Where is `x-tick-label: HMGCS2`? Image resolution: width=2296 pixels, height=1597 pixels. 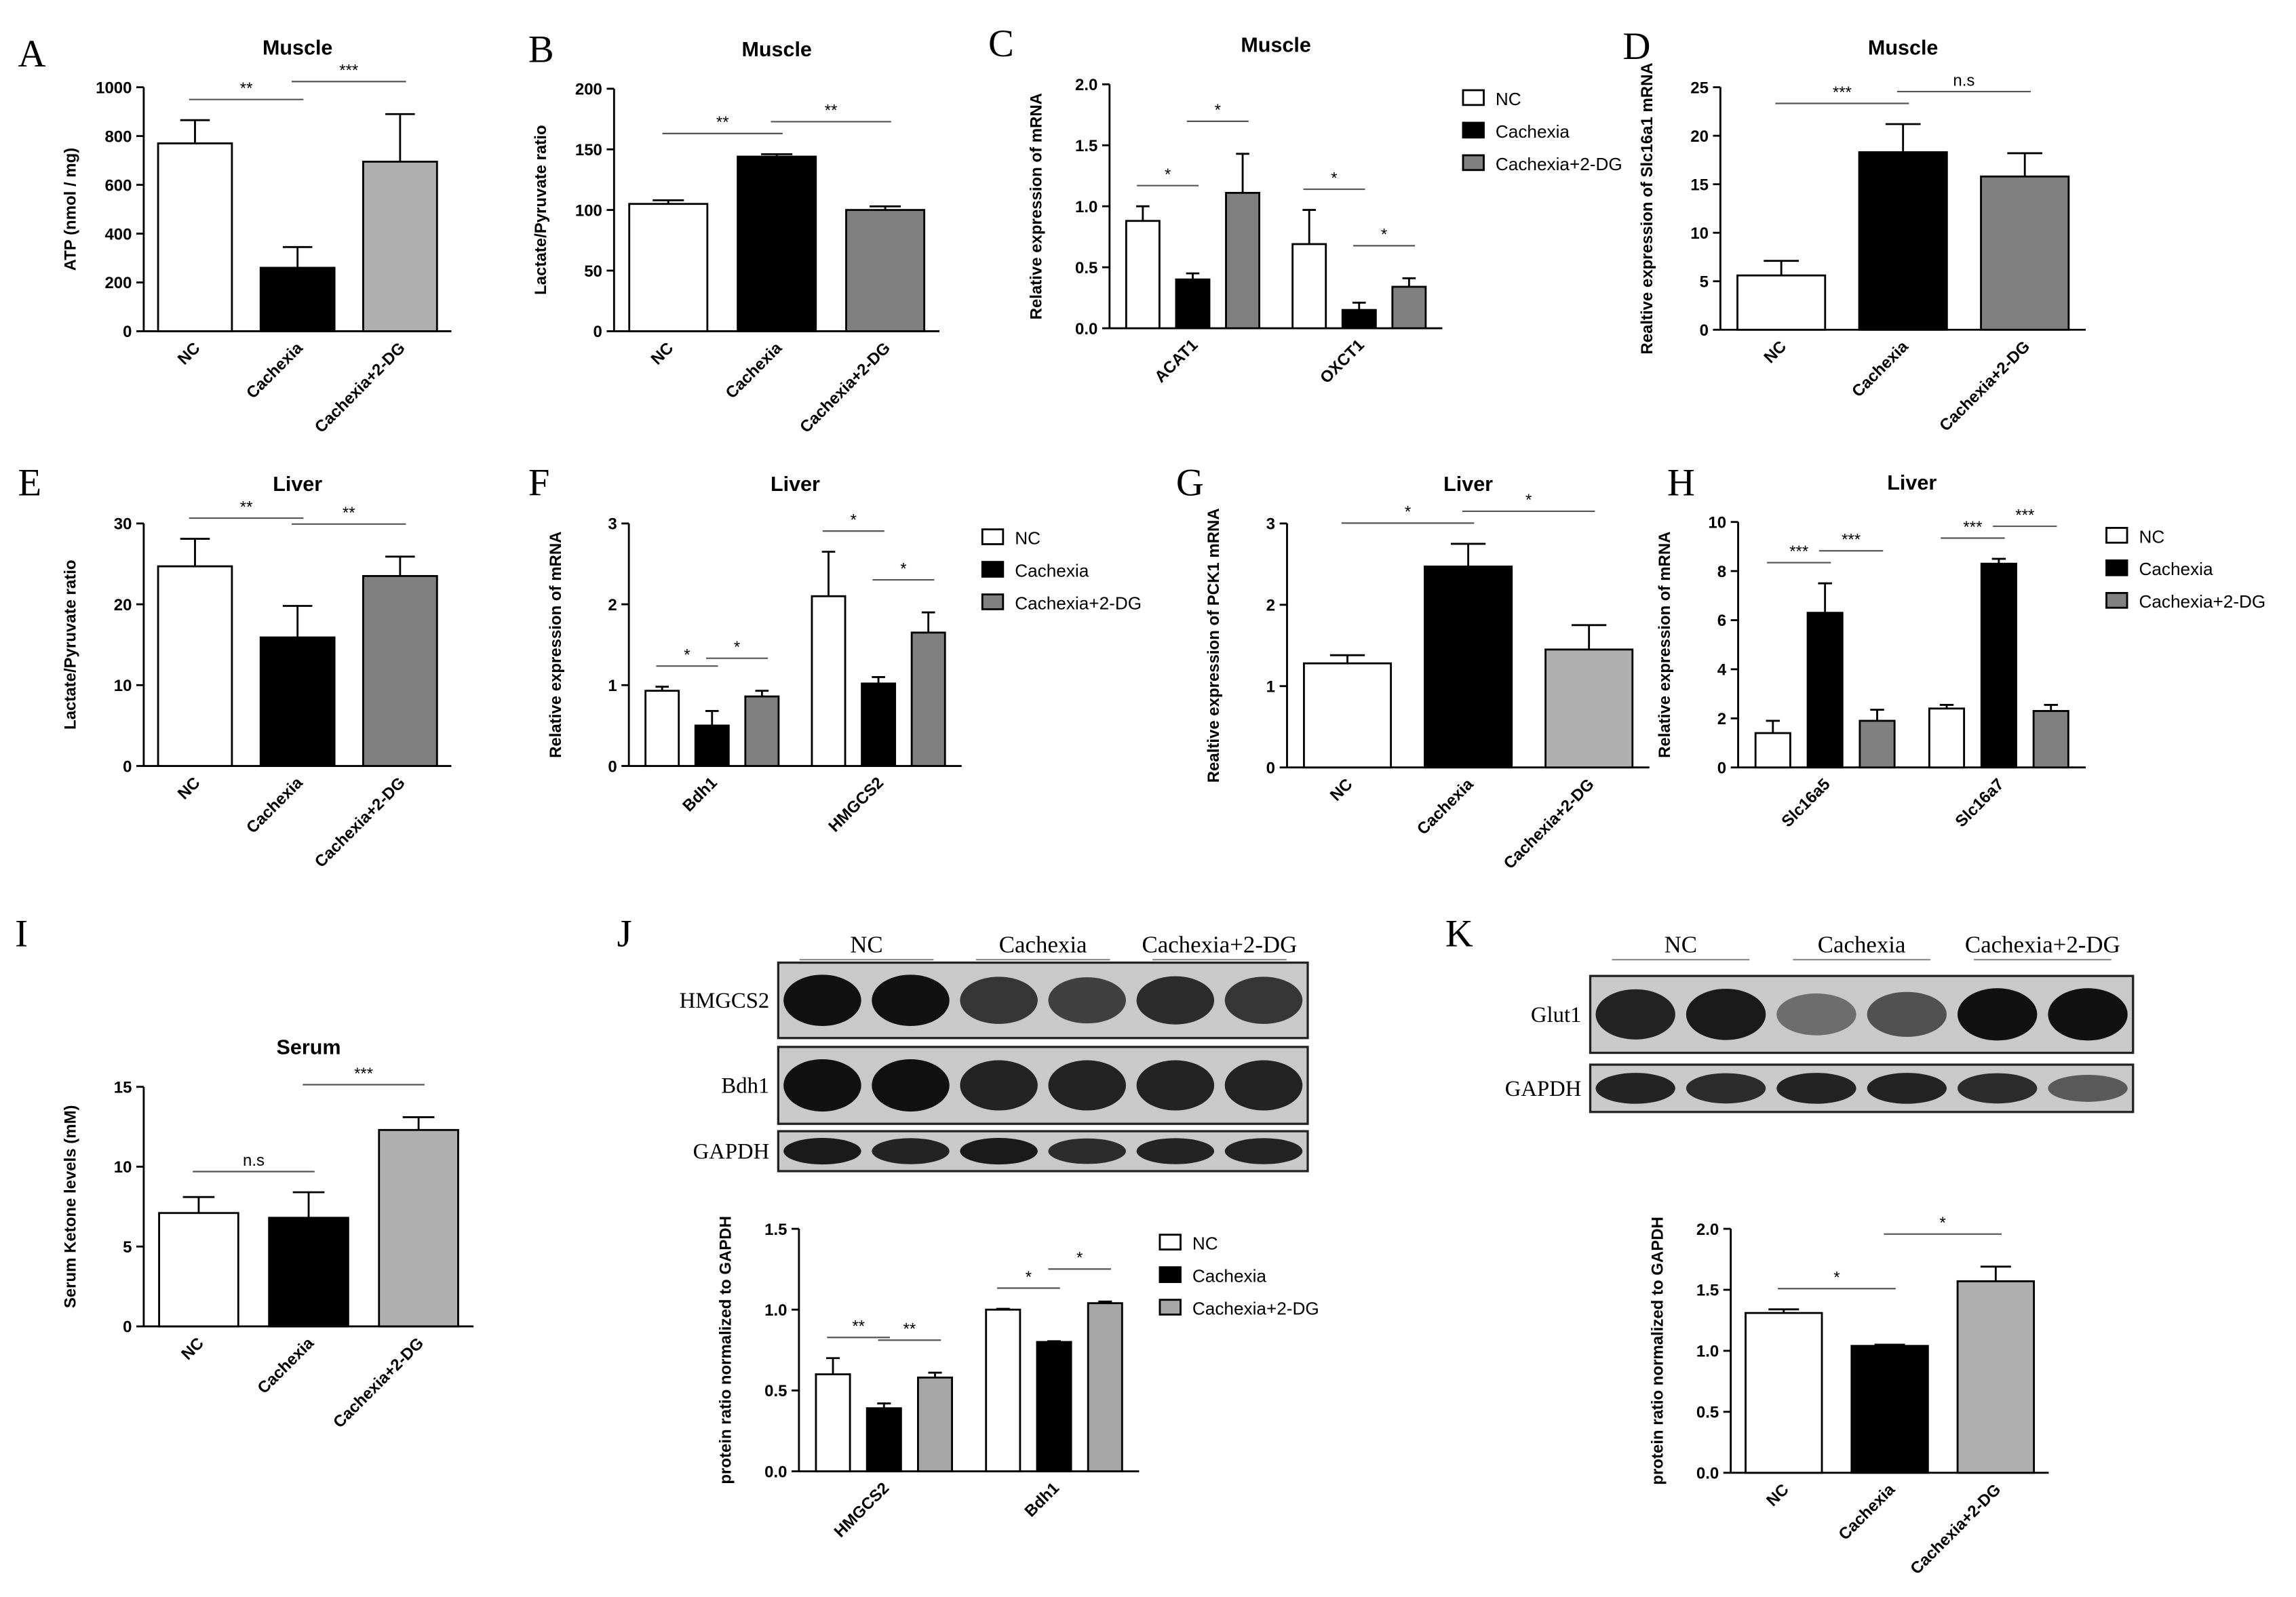 x-tick-label: HMGCS2 is located at coordinates (862, 1510).